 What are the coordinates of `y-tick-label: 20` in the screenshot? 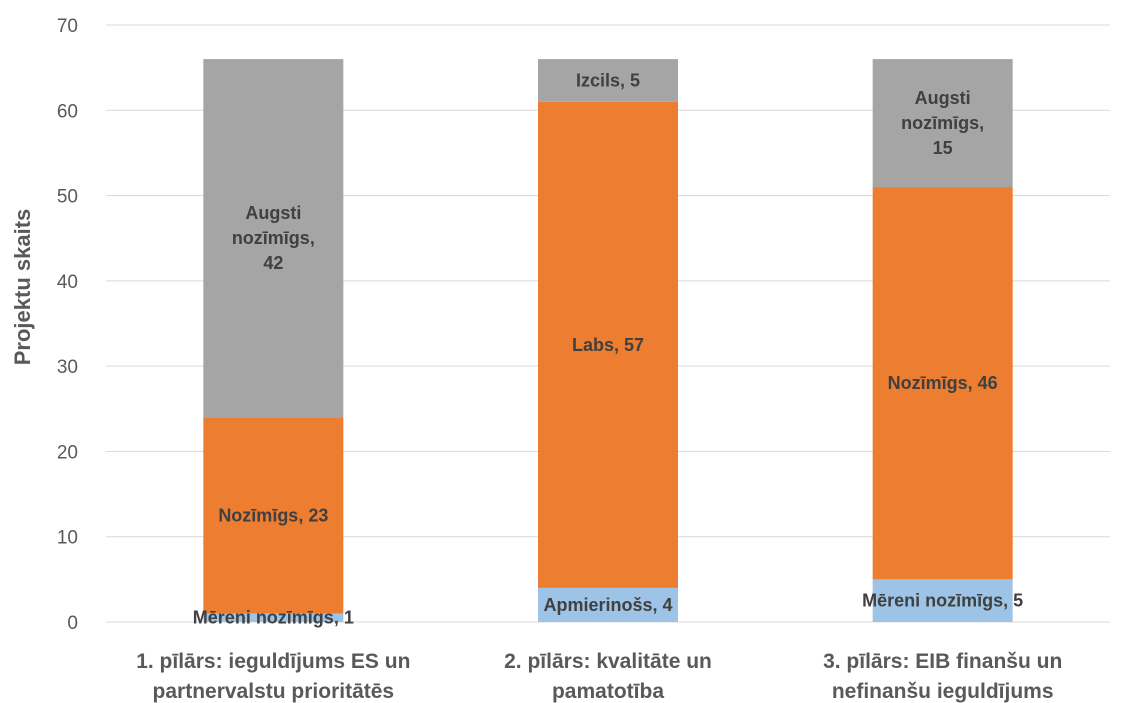 It's located at (67, 452).